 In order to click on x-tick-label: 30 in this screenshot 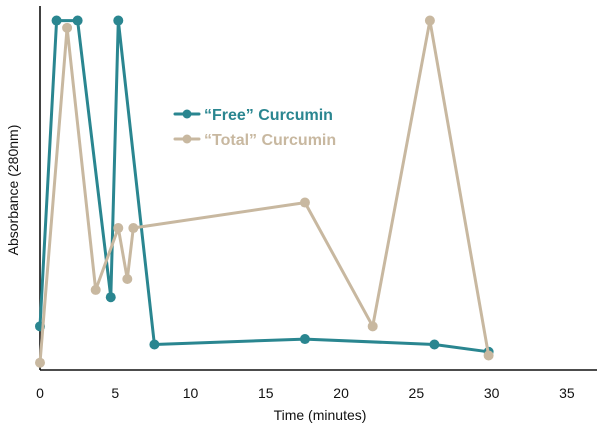, I will do `click(492, 393)`.